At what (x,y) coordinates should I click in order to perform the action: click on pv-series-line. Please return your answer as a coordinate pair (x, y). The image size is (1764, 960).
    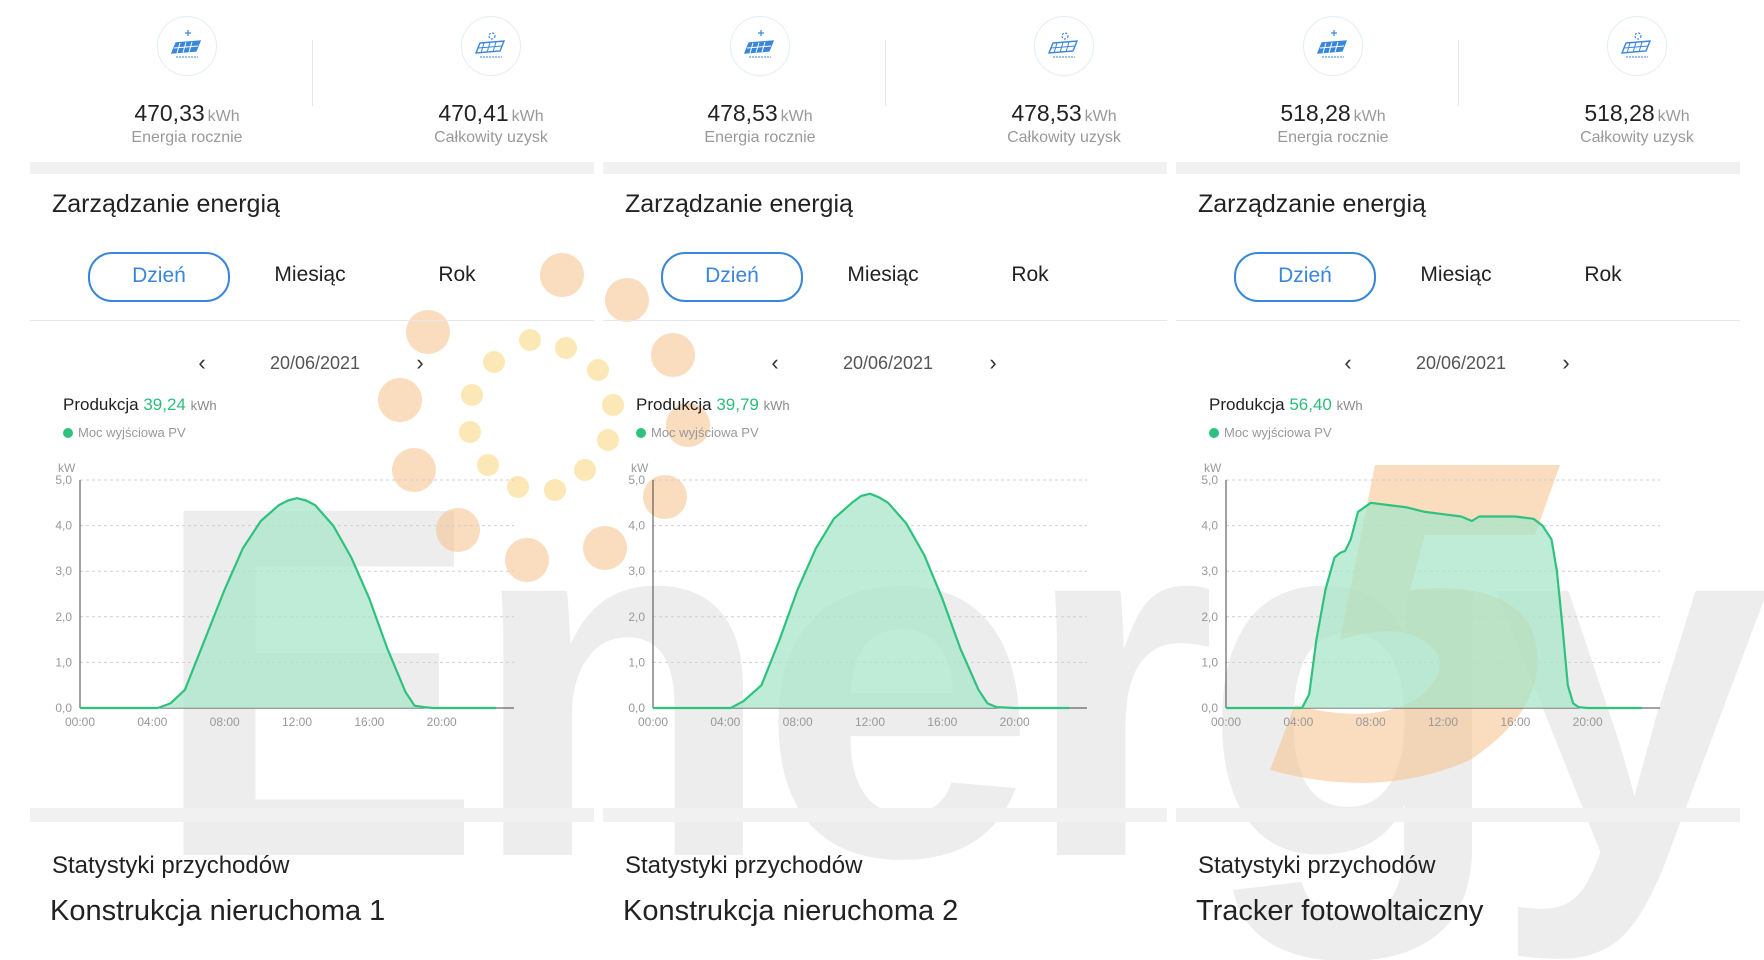
    Looking at the image, I should click on (288, 603).